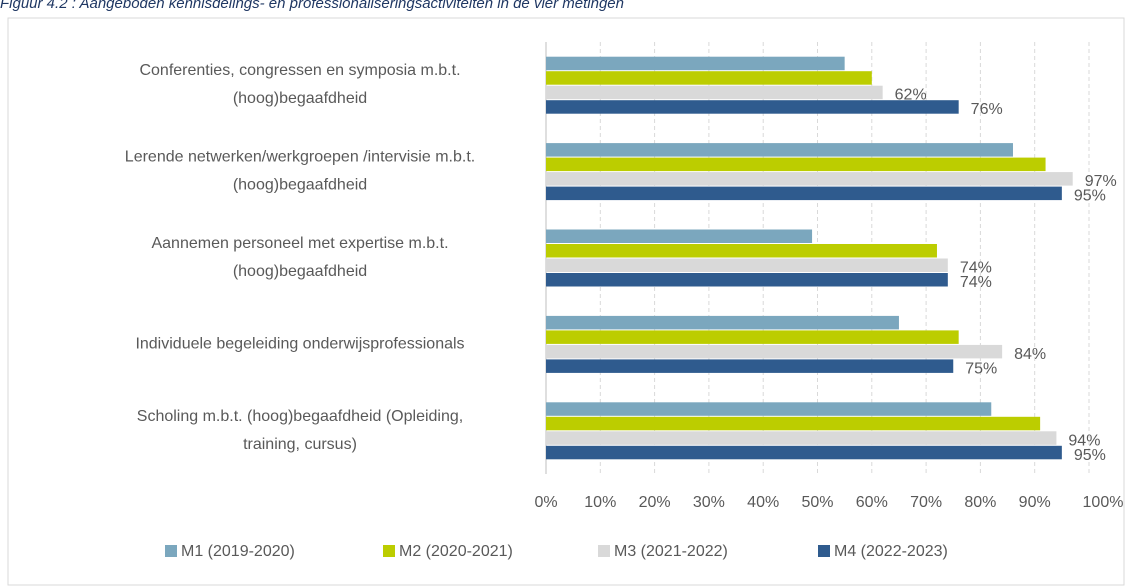 This screenshot has width=1132, height=586. Describe the element at coordinates (456, 551) in the screenshot. I see `legend-label: M2 (2020-2021)` at that location.